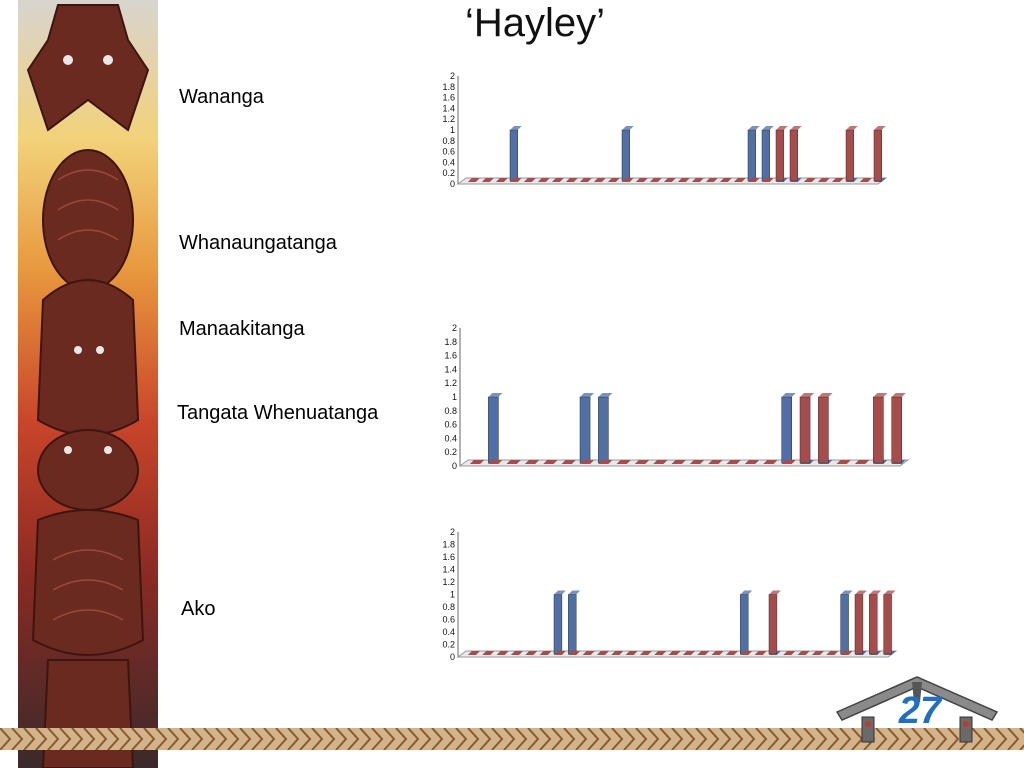 This screenshot has height=768, width=1024. What do you see at coordinates (452, 657) in the screenshot?
I see `y-tick-label: 0` at bounding box center [452, 657].